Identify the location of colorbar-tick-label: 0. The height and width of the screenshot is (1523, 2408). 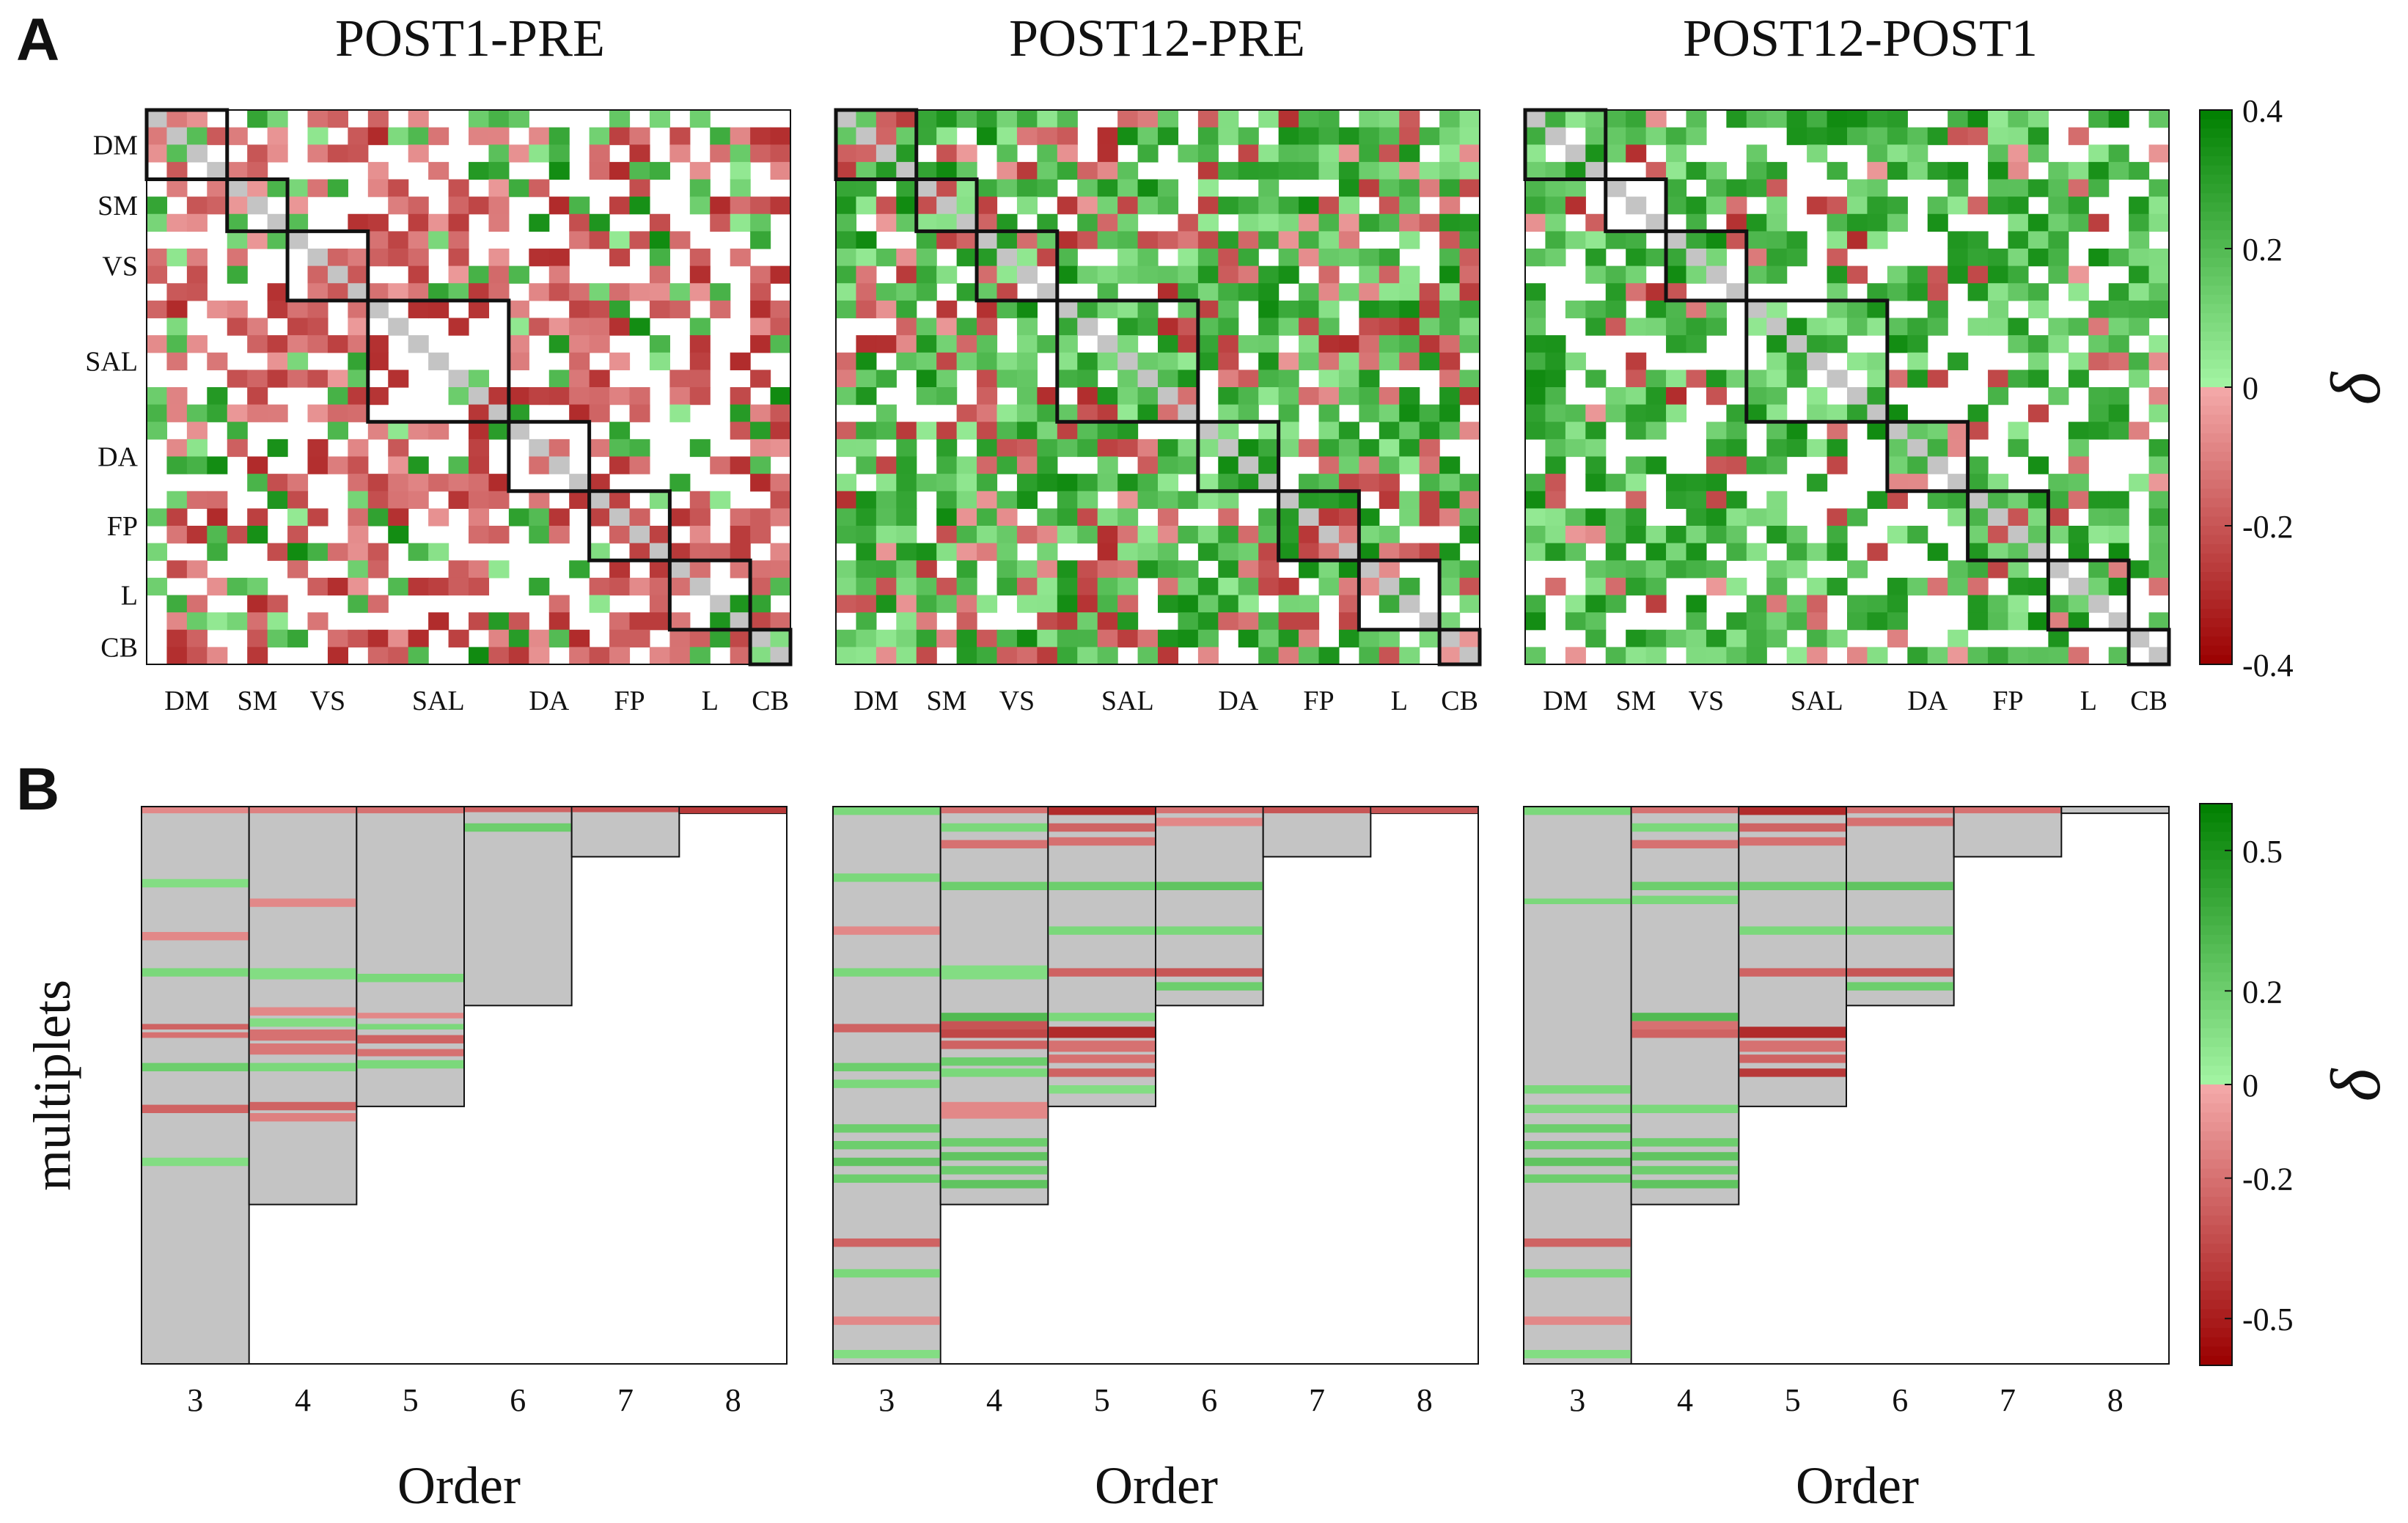
(2250, 388).